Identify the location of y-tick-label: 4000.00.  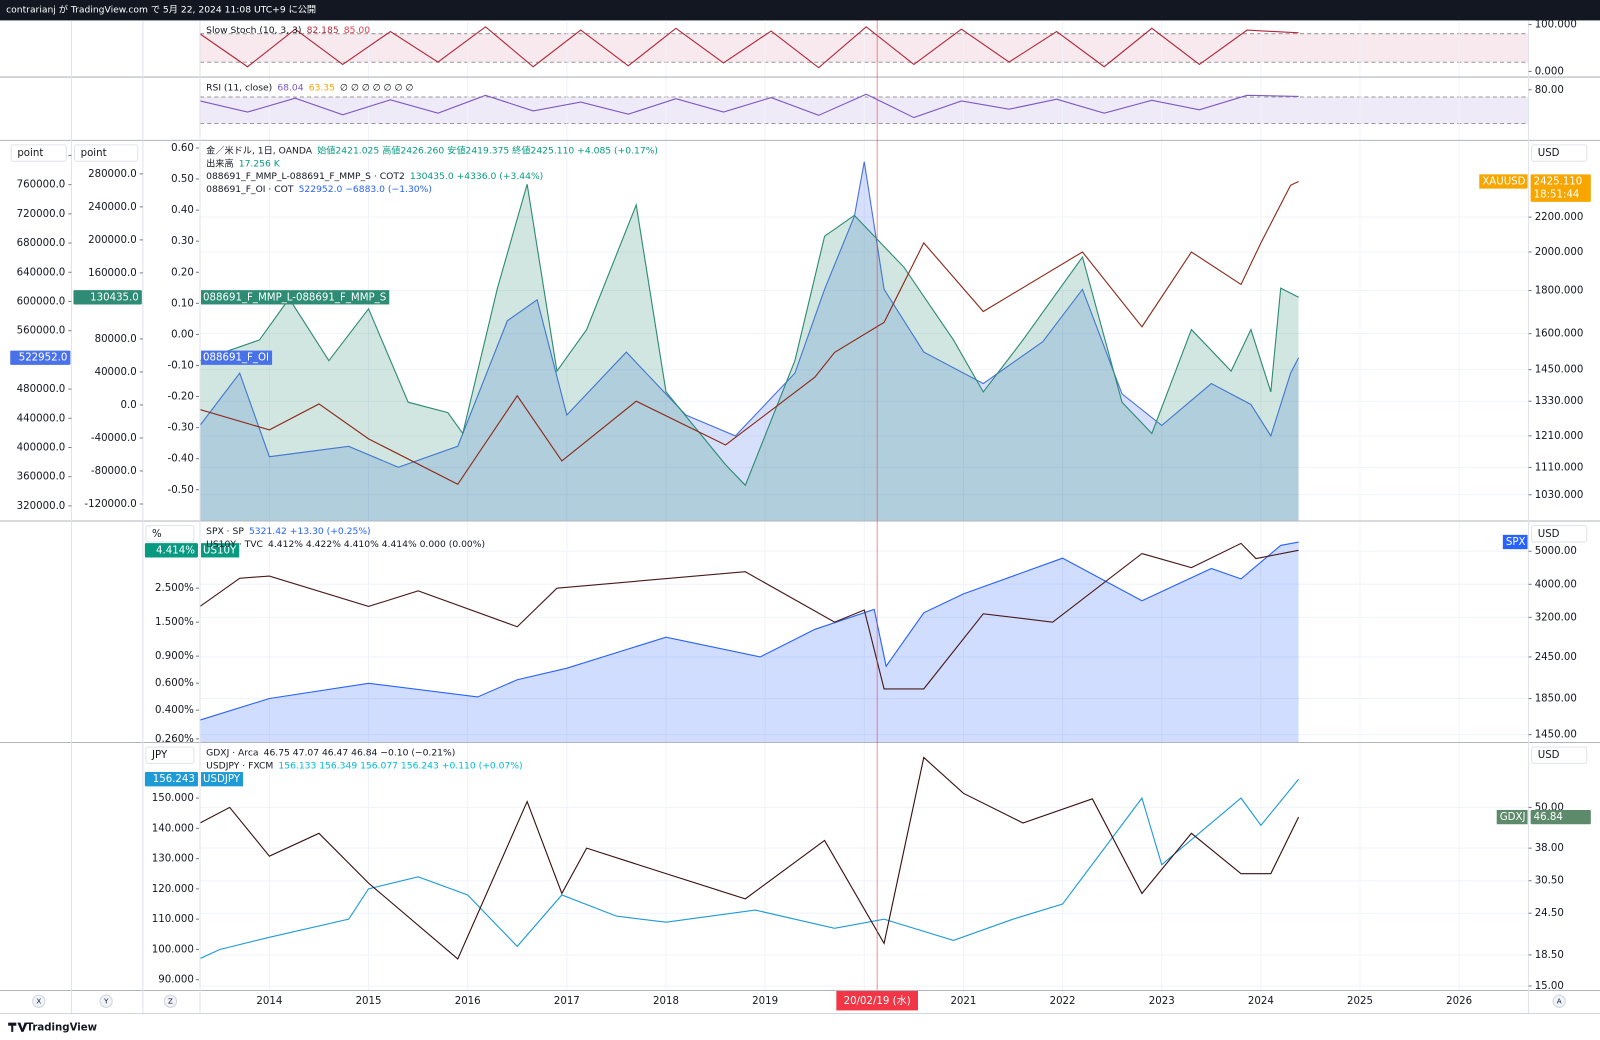
(1556, 584).